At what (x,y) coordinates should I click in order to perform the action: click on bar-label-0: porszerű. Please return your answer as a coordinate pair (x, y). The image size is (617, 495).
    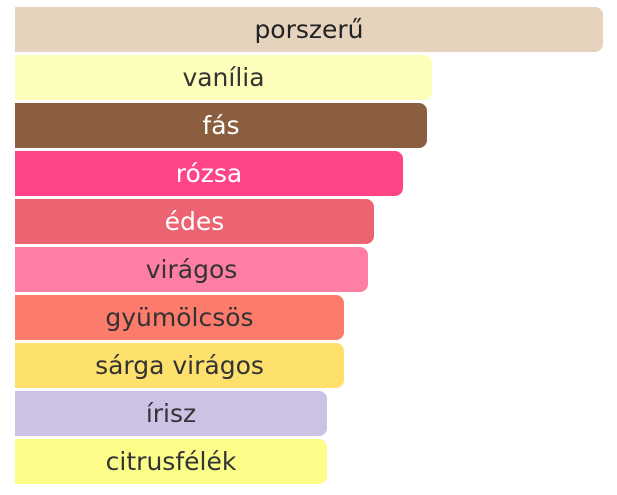
    Looking at the image, I should click on (309, 29).